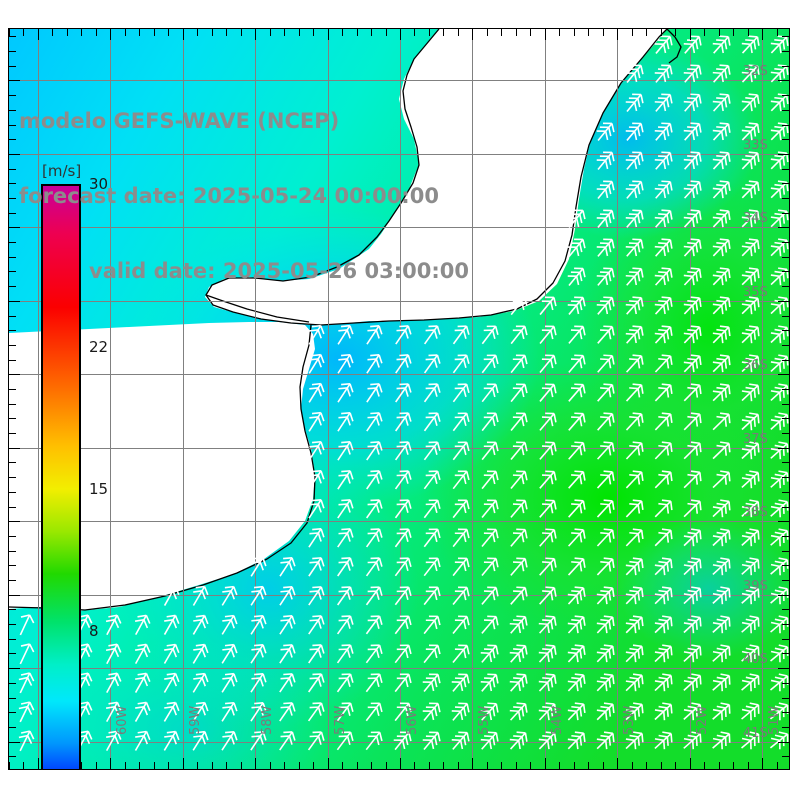 Image resolution: width=800 pixels, height=800 pixels. What do you see at coordinates (755, 292) in the screenshot?
I see `latitude-label: 35S` at bounding box center [755, 292].